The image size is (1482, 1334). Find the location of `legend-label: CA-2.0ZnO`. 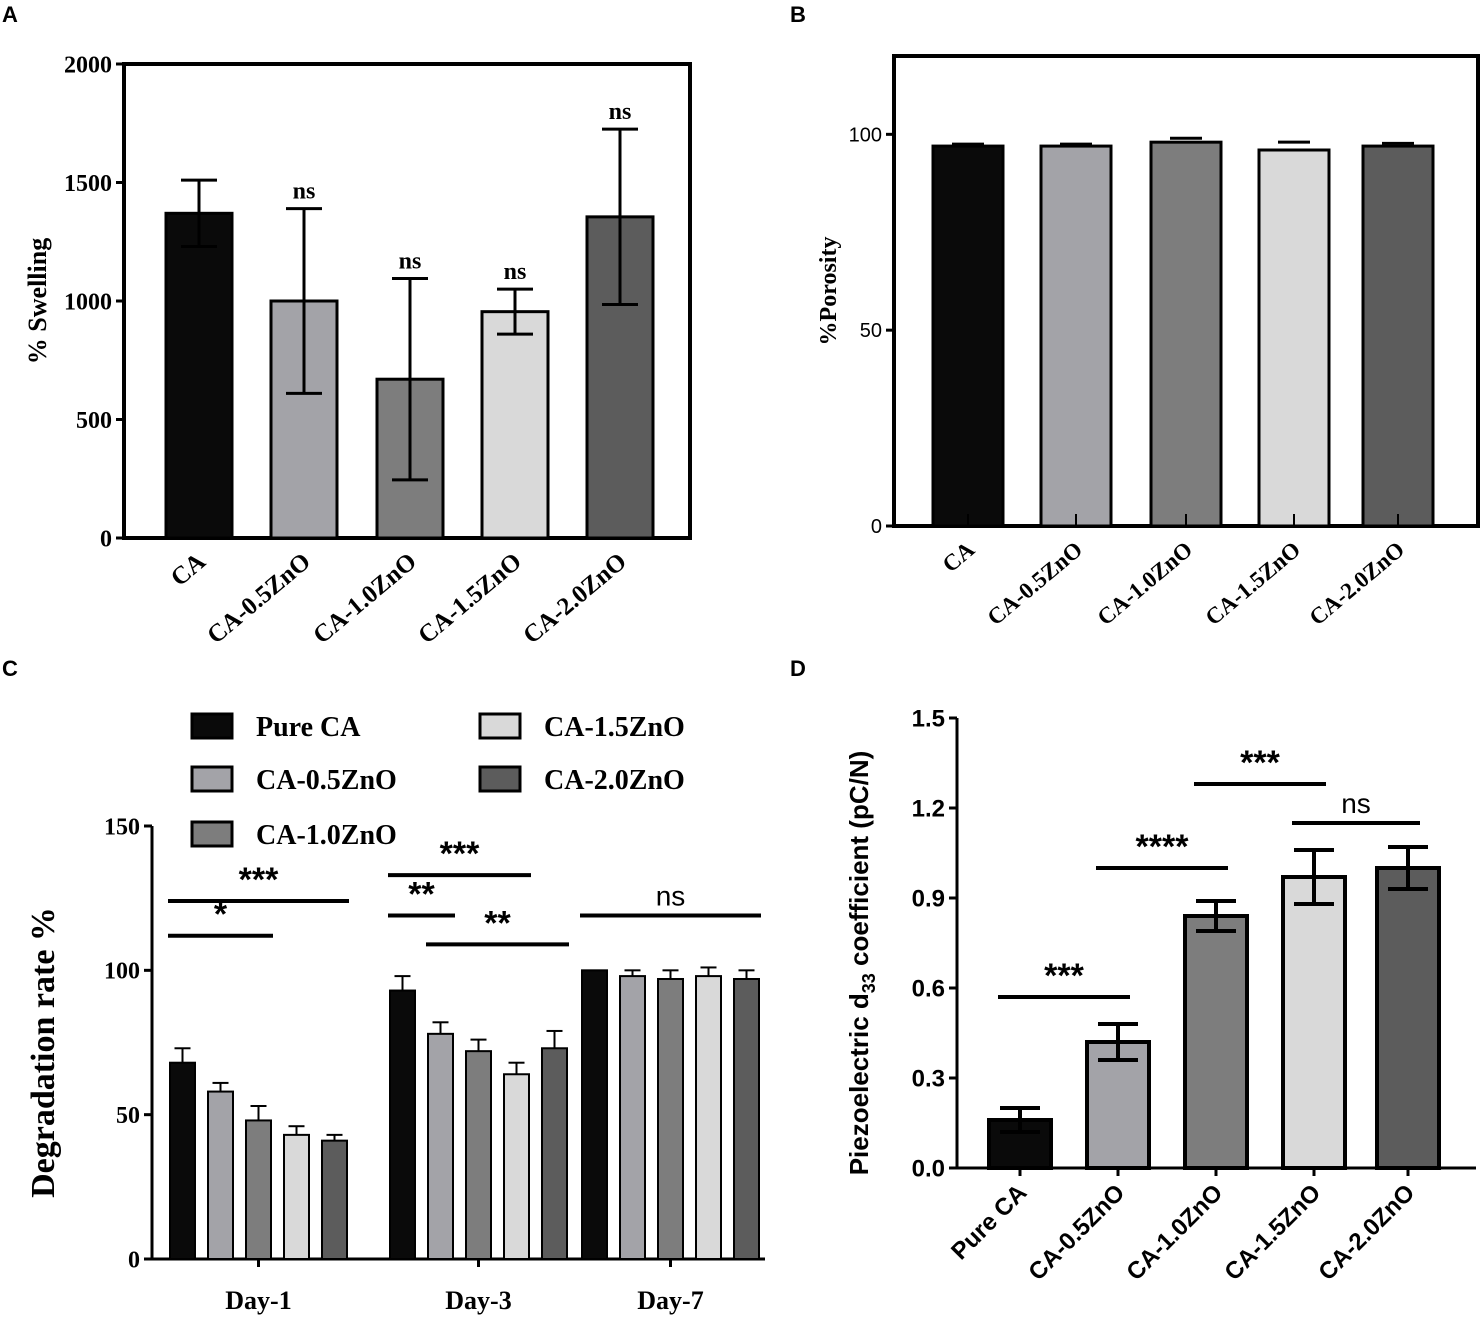

legend-label: CA-2.0ZnO is located at coordinates (614, 780).